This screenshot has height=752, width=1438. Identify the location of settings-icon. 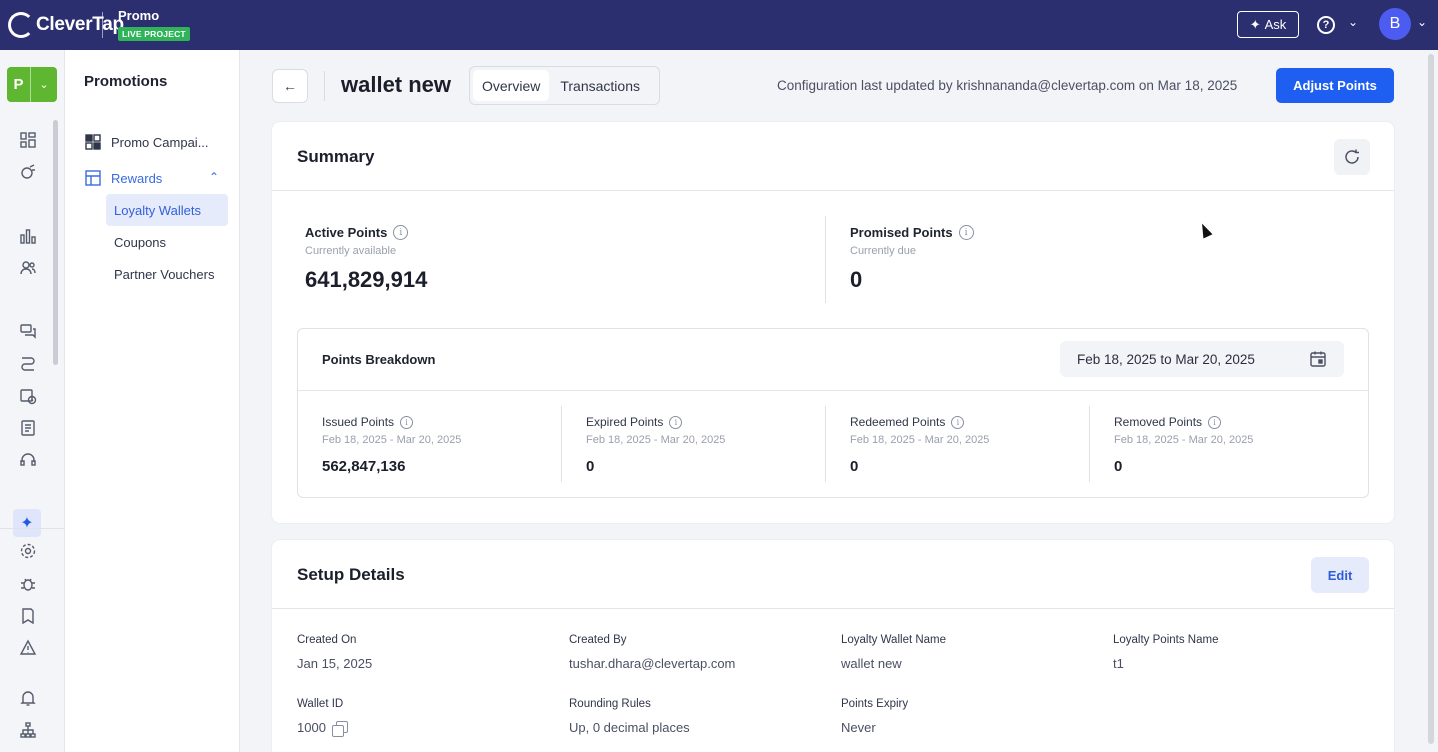
(28, 551).